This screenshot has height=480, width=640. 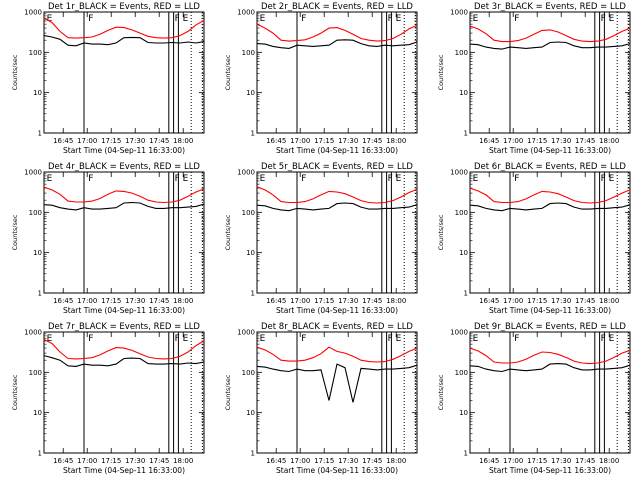 What do you see at coordinates (550, 167) in the screenshot?
I see `panel-title: Det 6r_BLACK = Events, RED = LLD` at bounding box center [550, 167].